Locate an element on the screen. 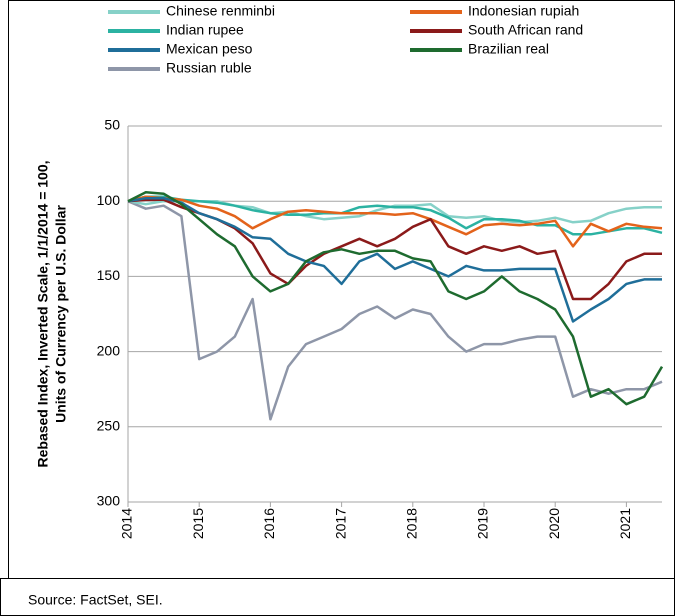  y-label-line: Units of Currency per U.S. Dollar is located at coordinates (61, 314).